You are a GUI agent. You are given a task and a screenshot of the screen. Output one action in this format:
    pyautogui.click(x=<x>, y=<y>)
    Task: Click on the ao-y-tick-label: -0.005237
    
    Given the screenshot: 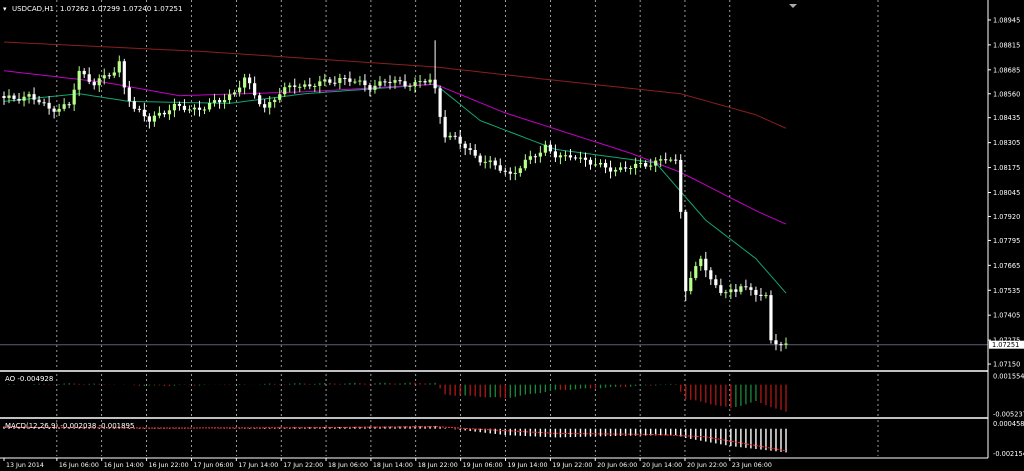 What is the action you would take?
    pyautogui.click(x=1008, y=414)
    